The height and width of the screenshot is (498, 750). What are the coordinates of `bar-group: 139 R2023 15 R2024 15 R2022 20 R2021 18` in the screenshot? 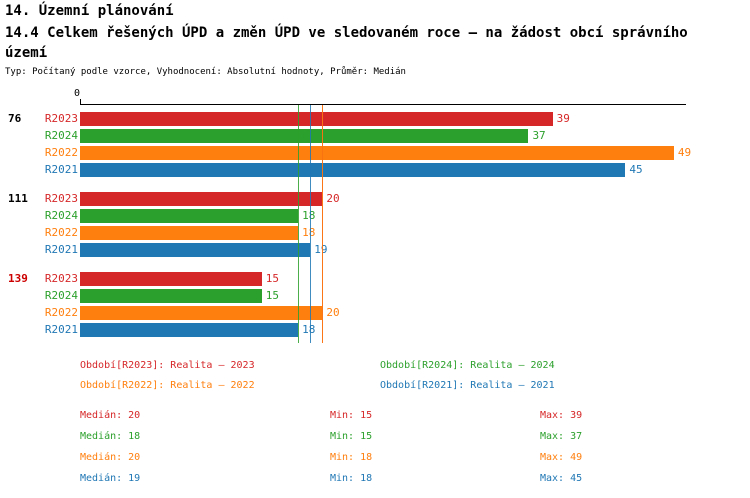 It's located at (375, 304).